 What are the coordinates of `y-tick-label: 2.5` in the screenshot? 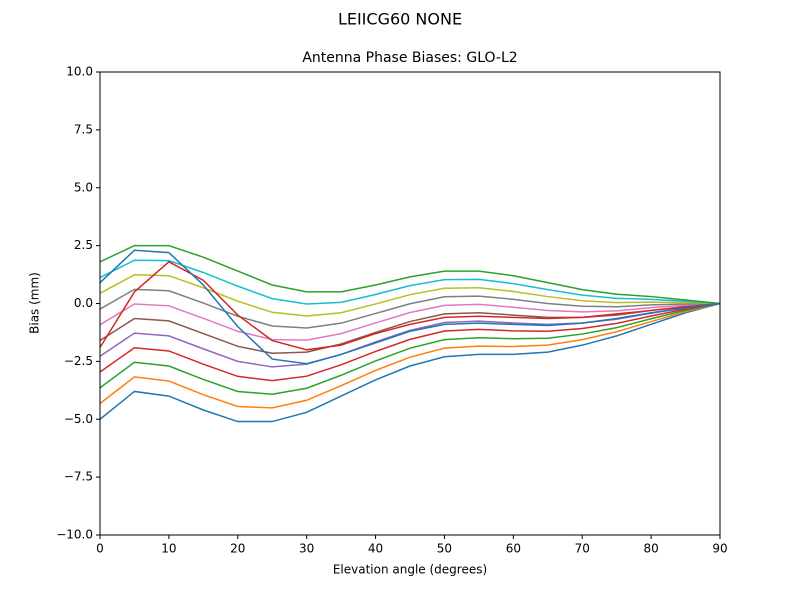 It's located at (83, 245).